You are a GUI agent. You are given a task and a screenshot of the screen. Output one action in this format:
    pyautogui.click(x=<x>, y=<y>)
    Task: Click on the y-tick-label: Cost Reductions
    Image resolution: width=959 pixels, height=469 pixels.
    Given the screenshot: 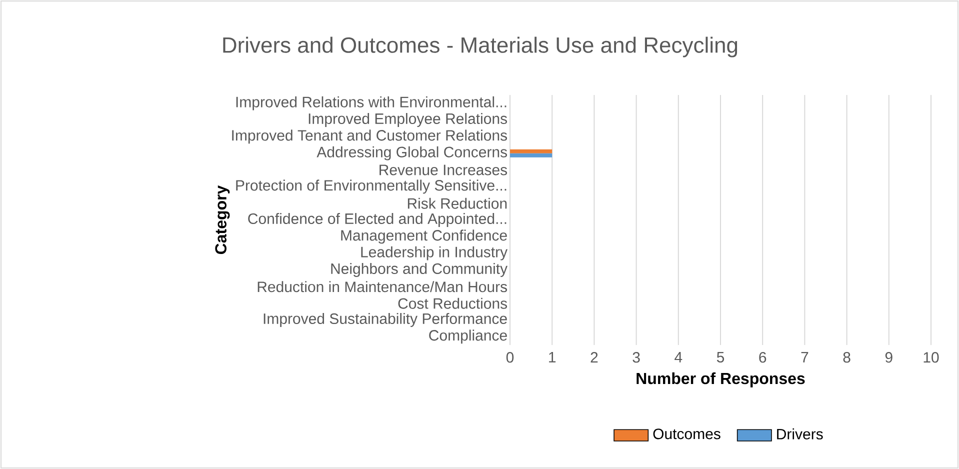 What is the action you would take?
    pyautogui.click(x=453, y=303)
    